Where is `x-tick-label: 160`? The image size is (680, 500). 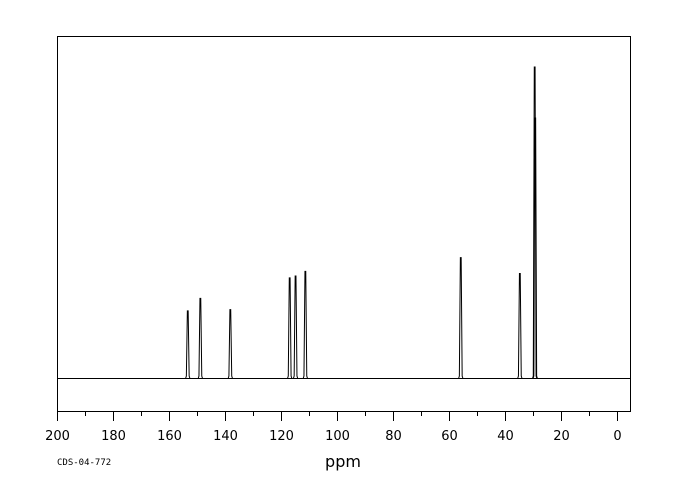 x-tick-label: 160 is located at coordinates (169, 436).